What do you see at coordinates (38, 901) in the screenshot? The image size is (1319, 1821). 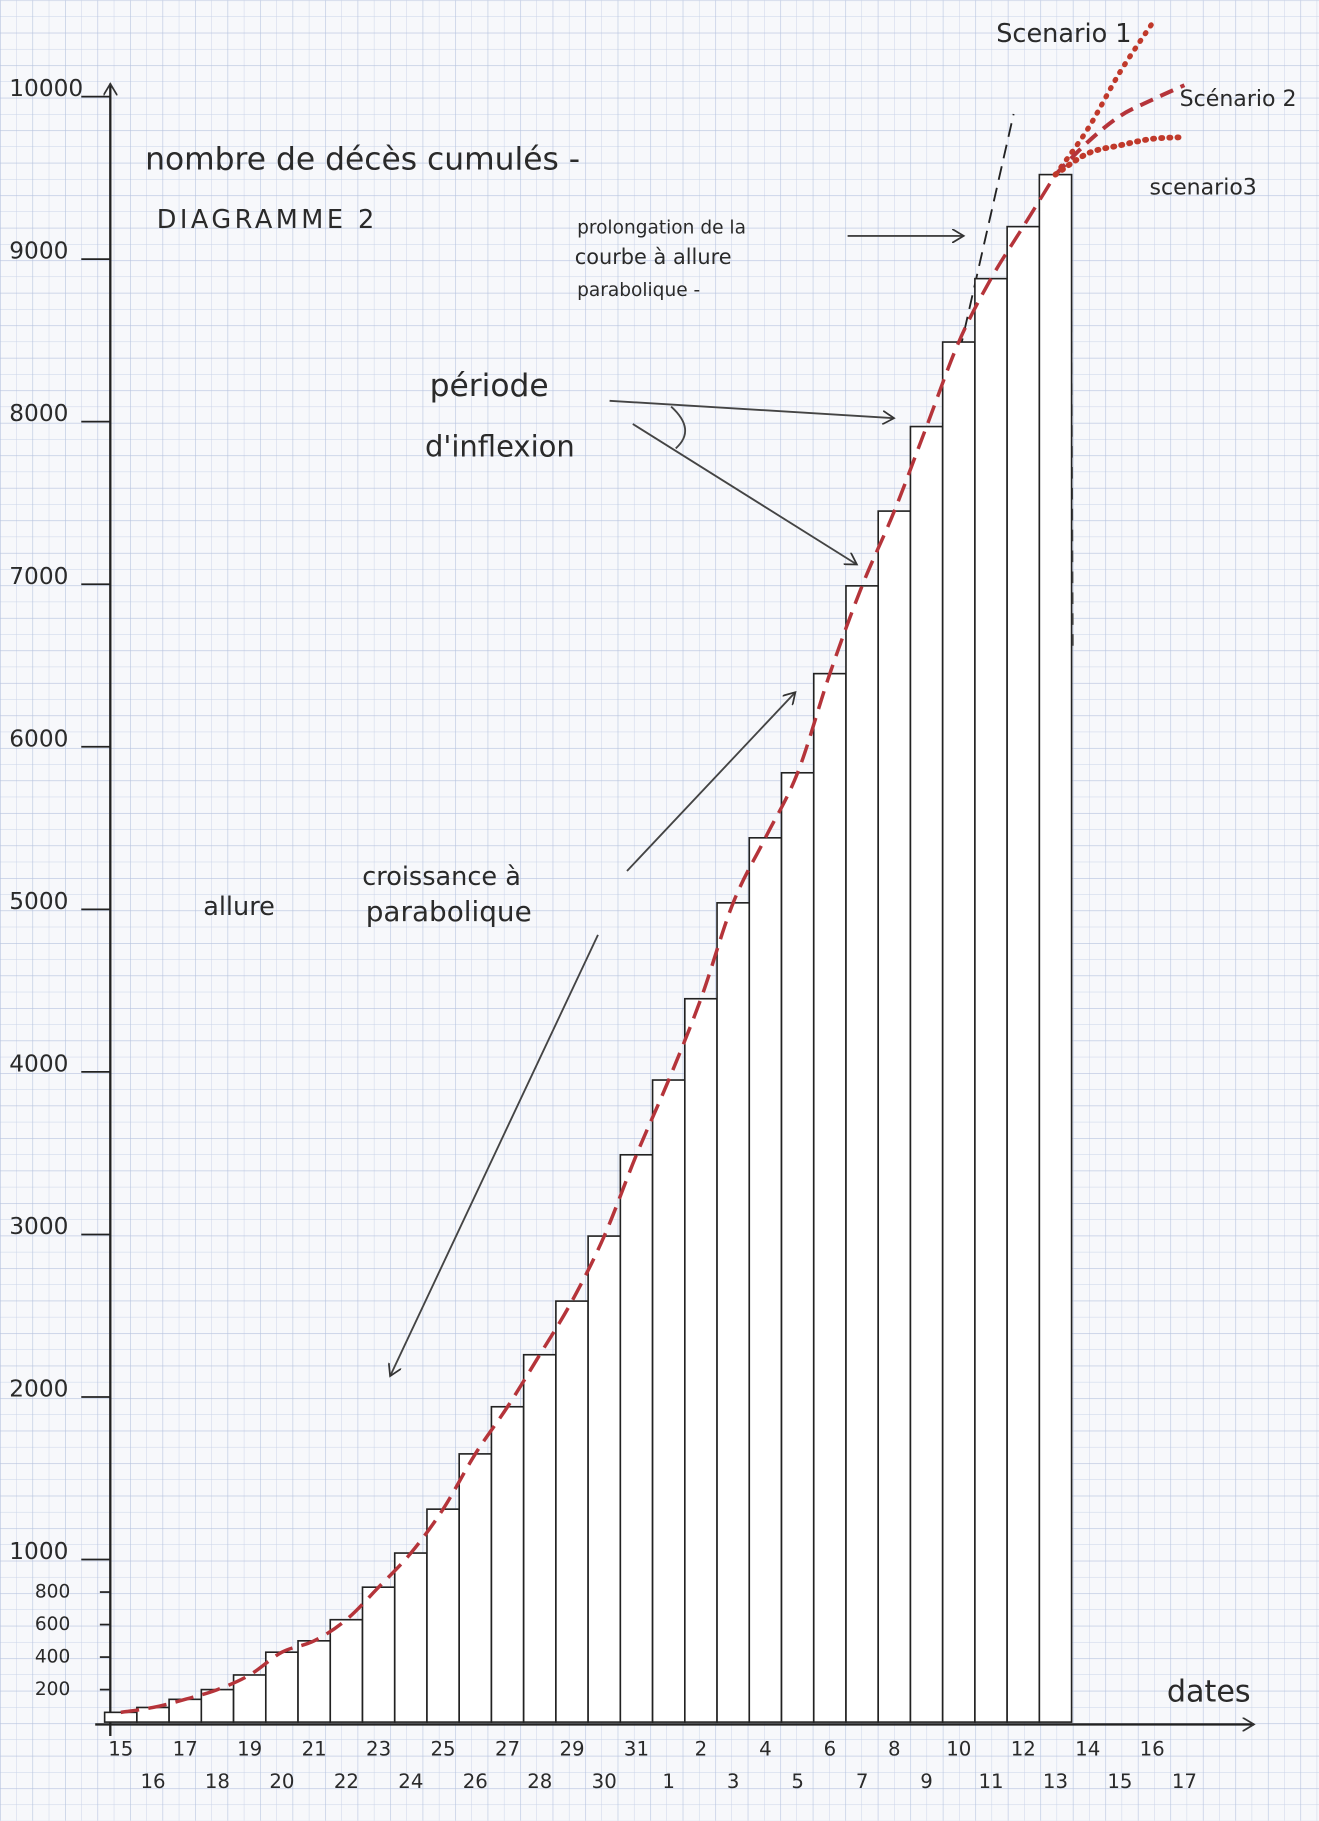 I see `y-tick-label: 5000` at bounding box center [38, 901].